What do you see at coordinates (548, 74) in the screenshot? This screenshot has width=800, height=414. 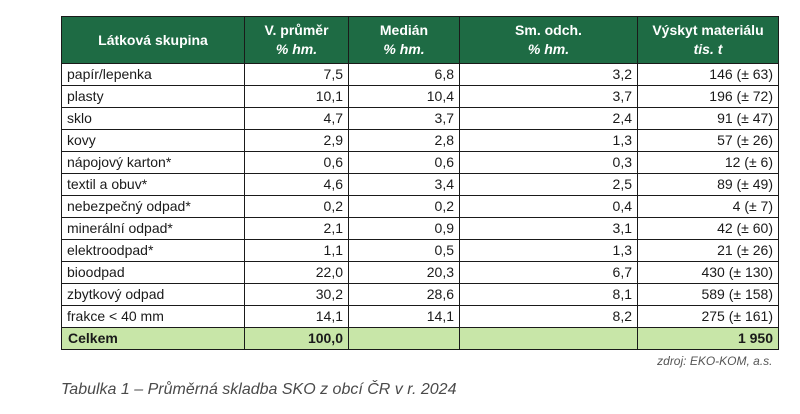 I see `row-sd: 3,2` at bounding box center [548, 74].